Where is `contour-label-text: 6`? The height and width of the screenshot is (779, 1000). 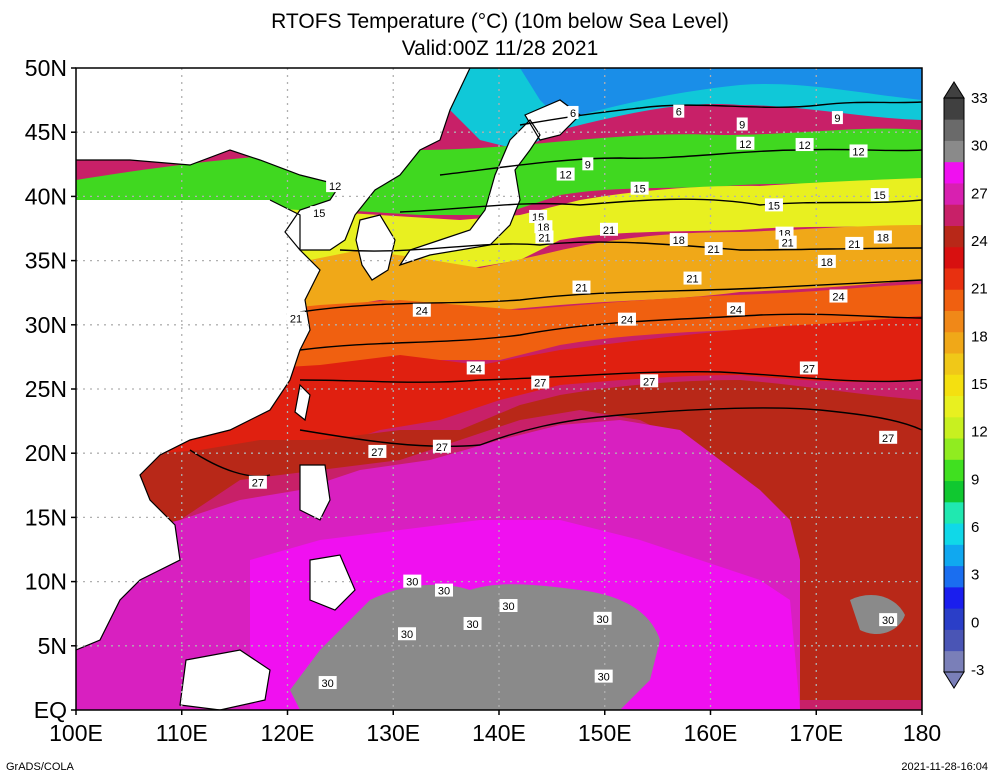 contour-label-text: 6 is located at coordinates (573, 114).